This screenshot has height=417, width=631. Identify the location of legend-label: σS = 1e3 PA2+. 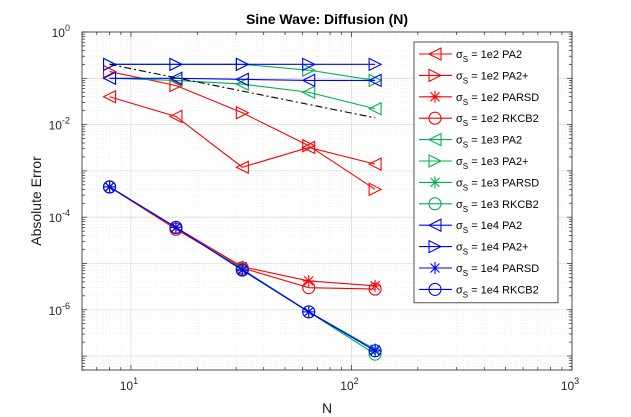
(492, 163).